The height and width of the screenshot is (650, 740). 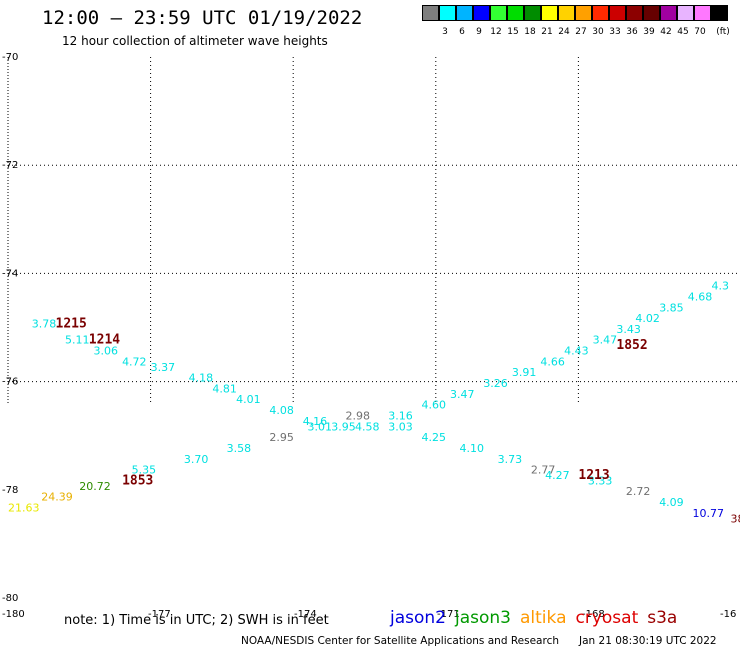 I want to click on legend-bin-label: 12, so click(x=496, y=32).